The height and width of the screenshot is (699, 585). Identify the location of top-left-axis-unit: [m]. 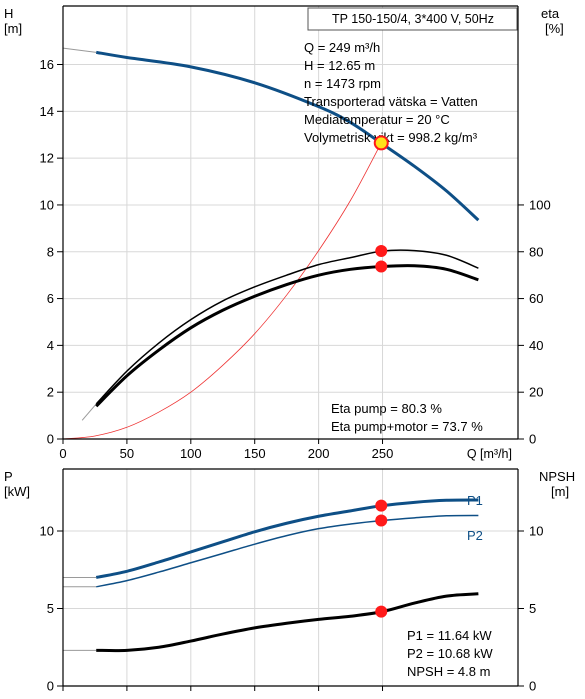
(13, 28).